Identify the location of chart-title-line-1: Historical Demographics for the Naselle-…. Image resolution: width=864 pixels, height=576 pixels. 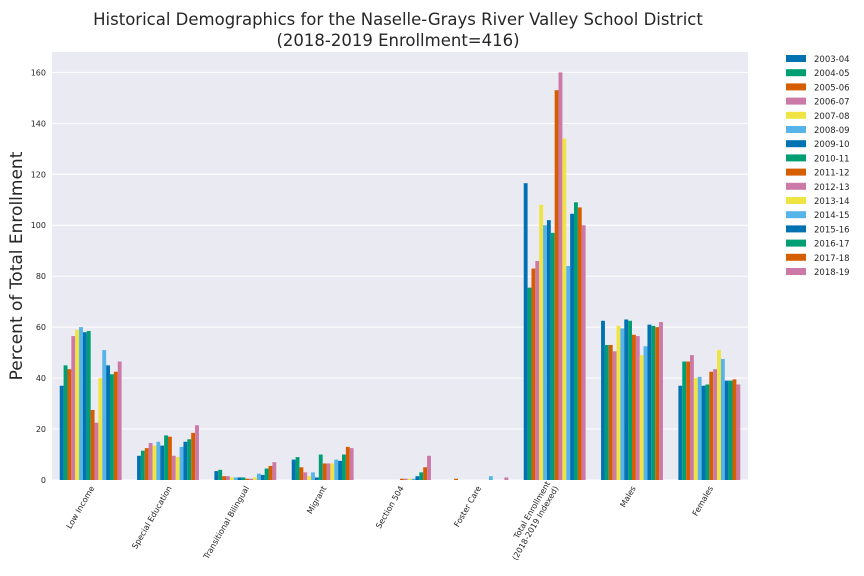
(398, 19).